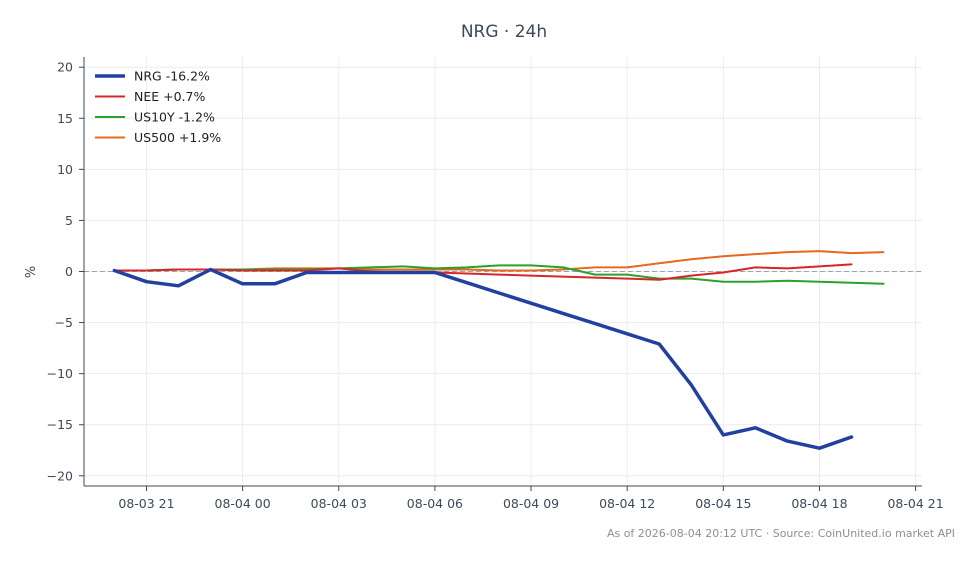  I want to click on x-tick-label: 08-04 06, so click(435, 503).